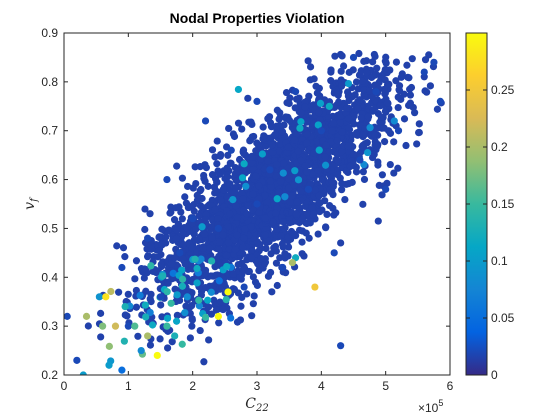  Describe the element at coordinates (64, 386) in the screenshot. I see `x-tick-label: 0` at that location.